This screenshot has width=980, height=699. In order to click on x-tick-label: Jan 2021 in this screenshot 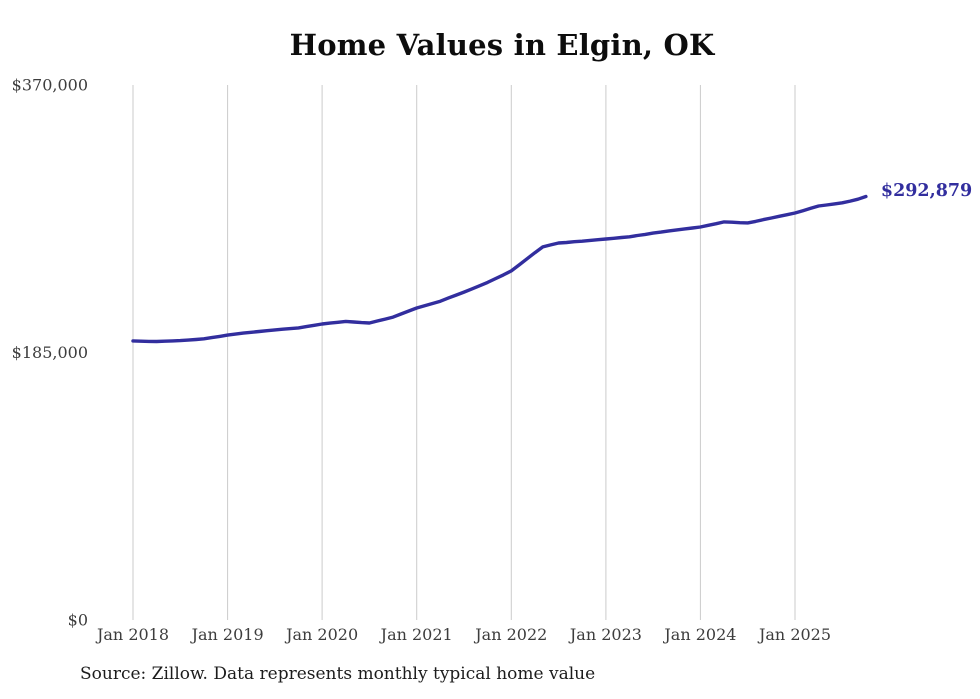, I will do `click(416, 634)`.